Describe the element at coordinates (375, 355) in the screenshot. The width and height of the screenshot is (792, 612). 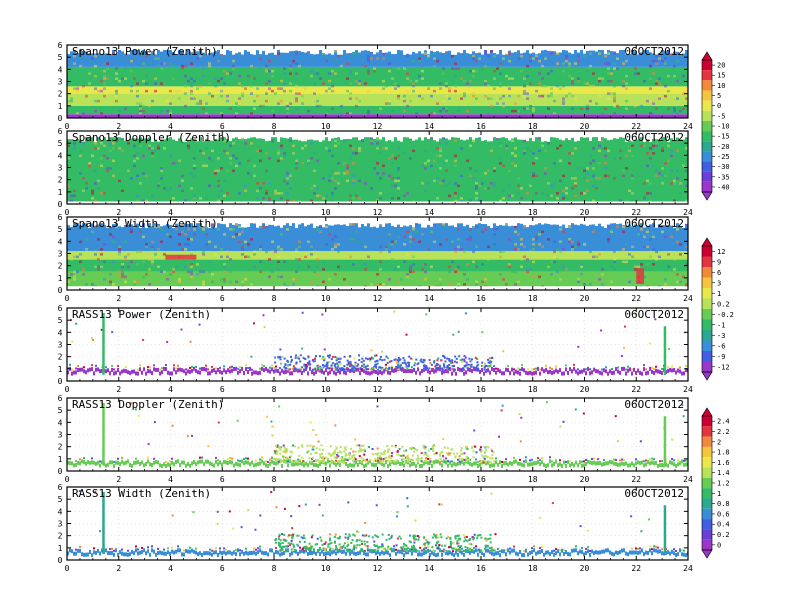
I see `scatter-point-sparse` at that location.